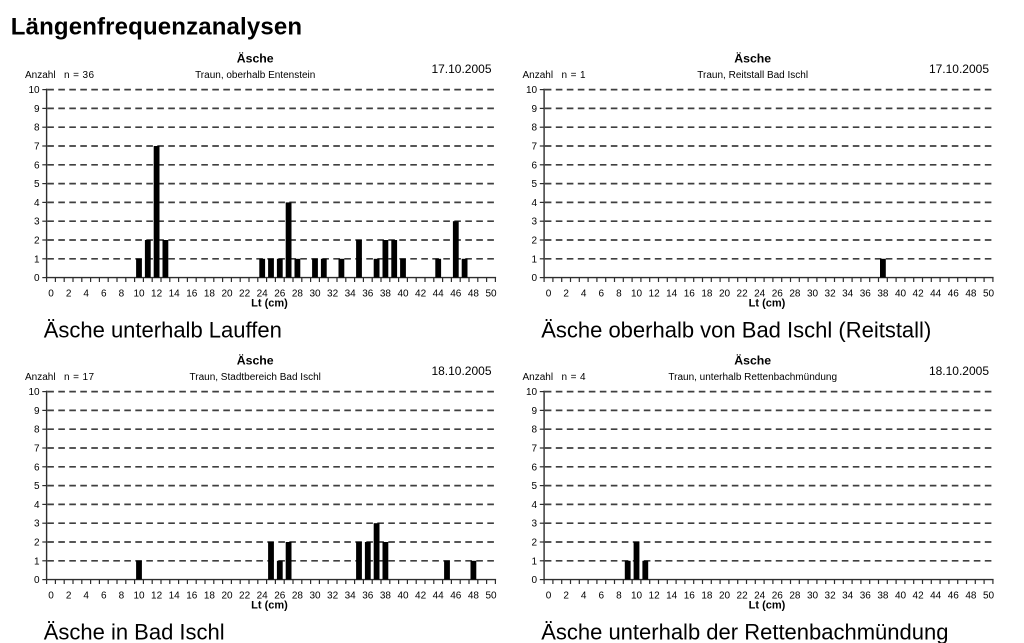  What do you see at coordinates (959, 371) in the screenshot?
I see `svg-text: 18.10.2005` at bounding box center [959, 371].